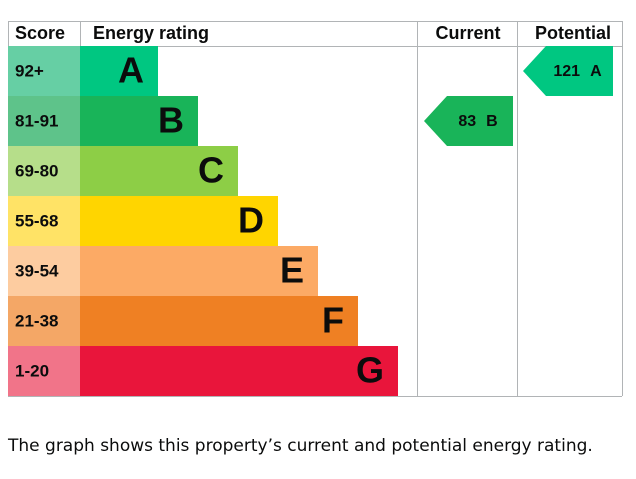 The width and height of the screenshot is (636, 479). What do you see at coordinates (40, 33) in the screenshot?
I see `header-score: Score` at bounding box center [40, 33].